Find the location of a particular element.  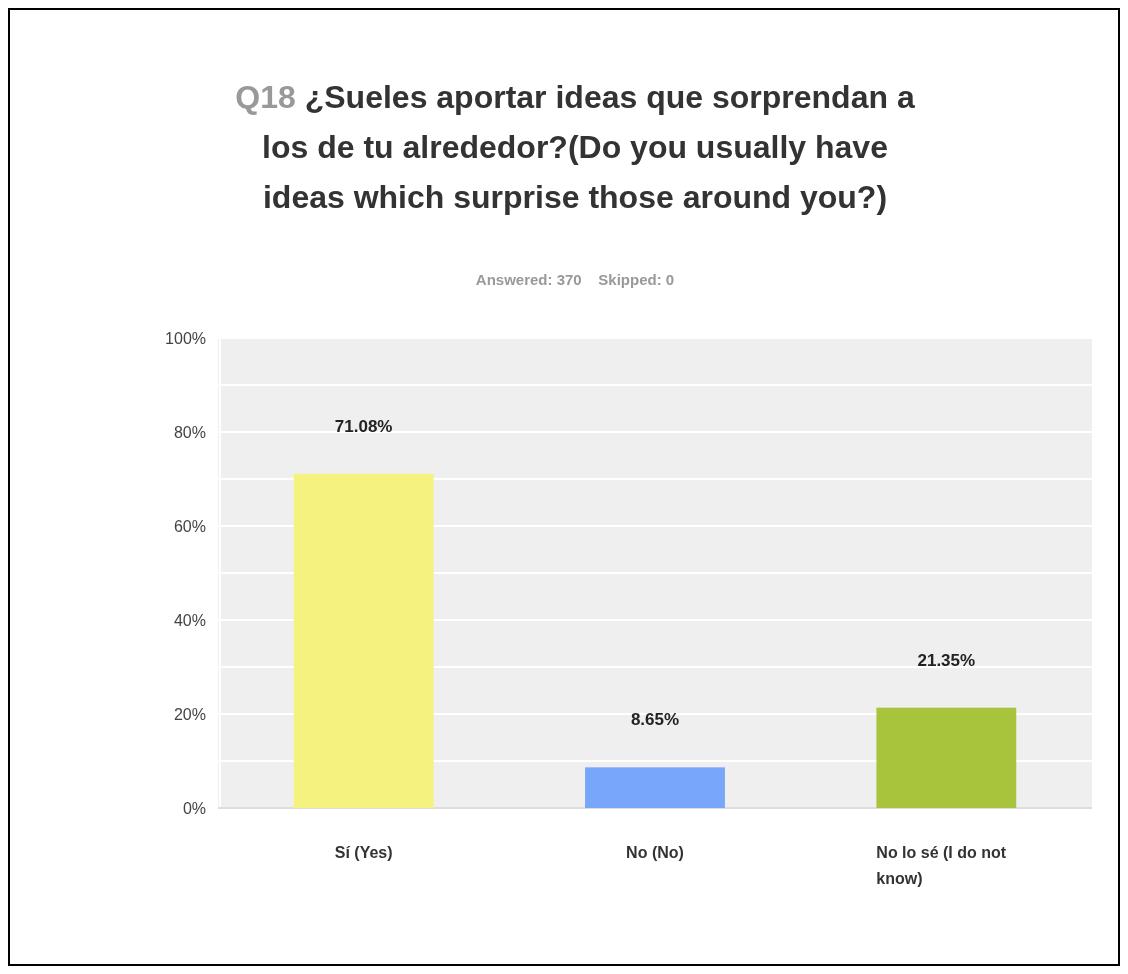

y-tick-label: 80% is located at coordinates (189, 432).